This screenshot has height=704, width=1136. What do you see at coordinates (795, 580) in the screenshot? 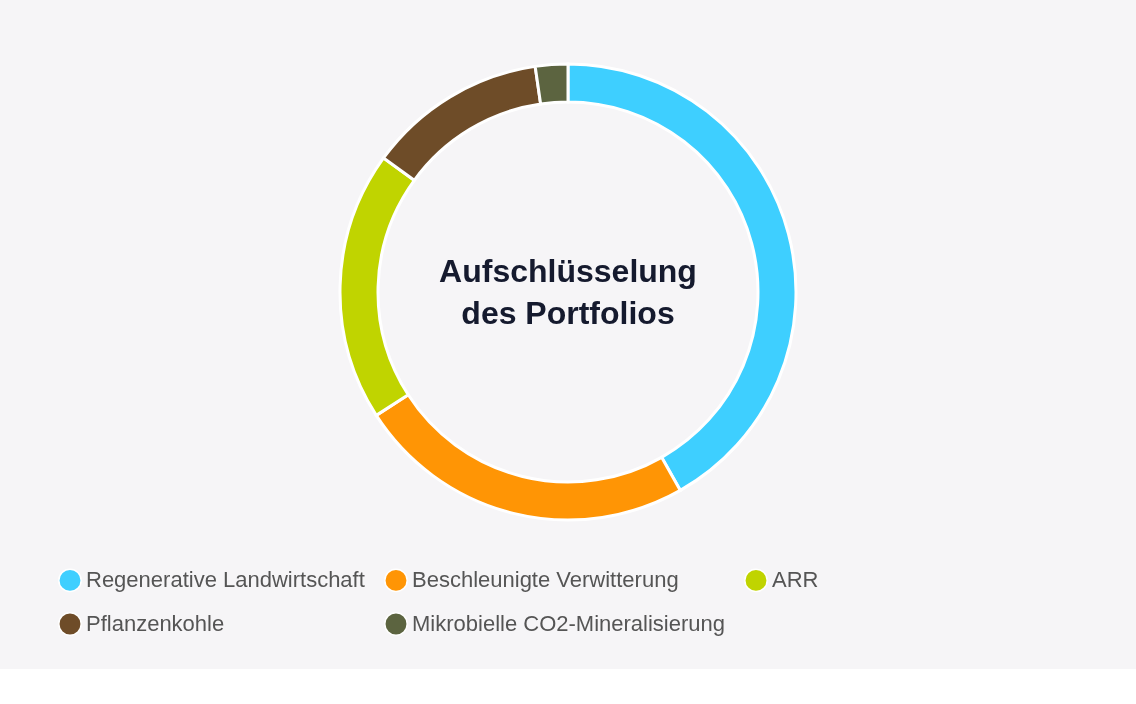
I see `legend-label: ARR` at bounding box center [795, 580].